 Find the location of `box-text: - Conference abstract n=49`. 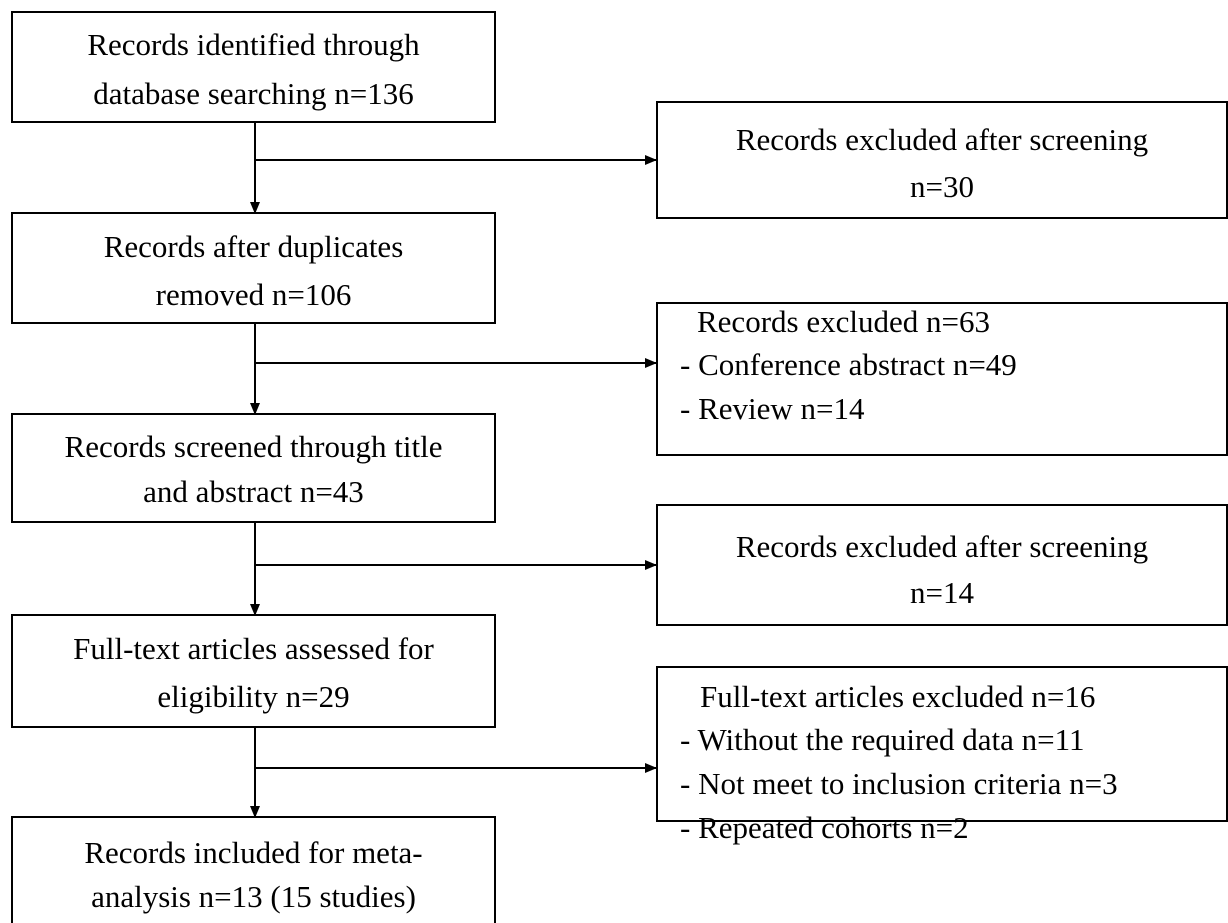

box-text: - Conference abstract n=49 is located at coordinates (848, 364).